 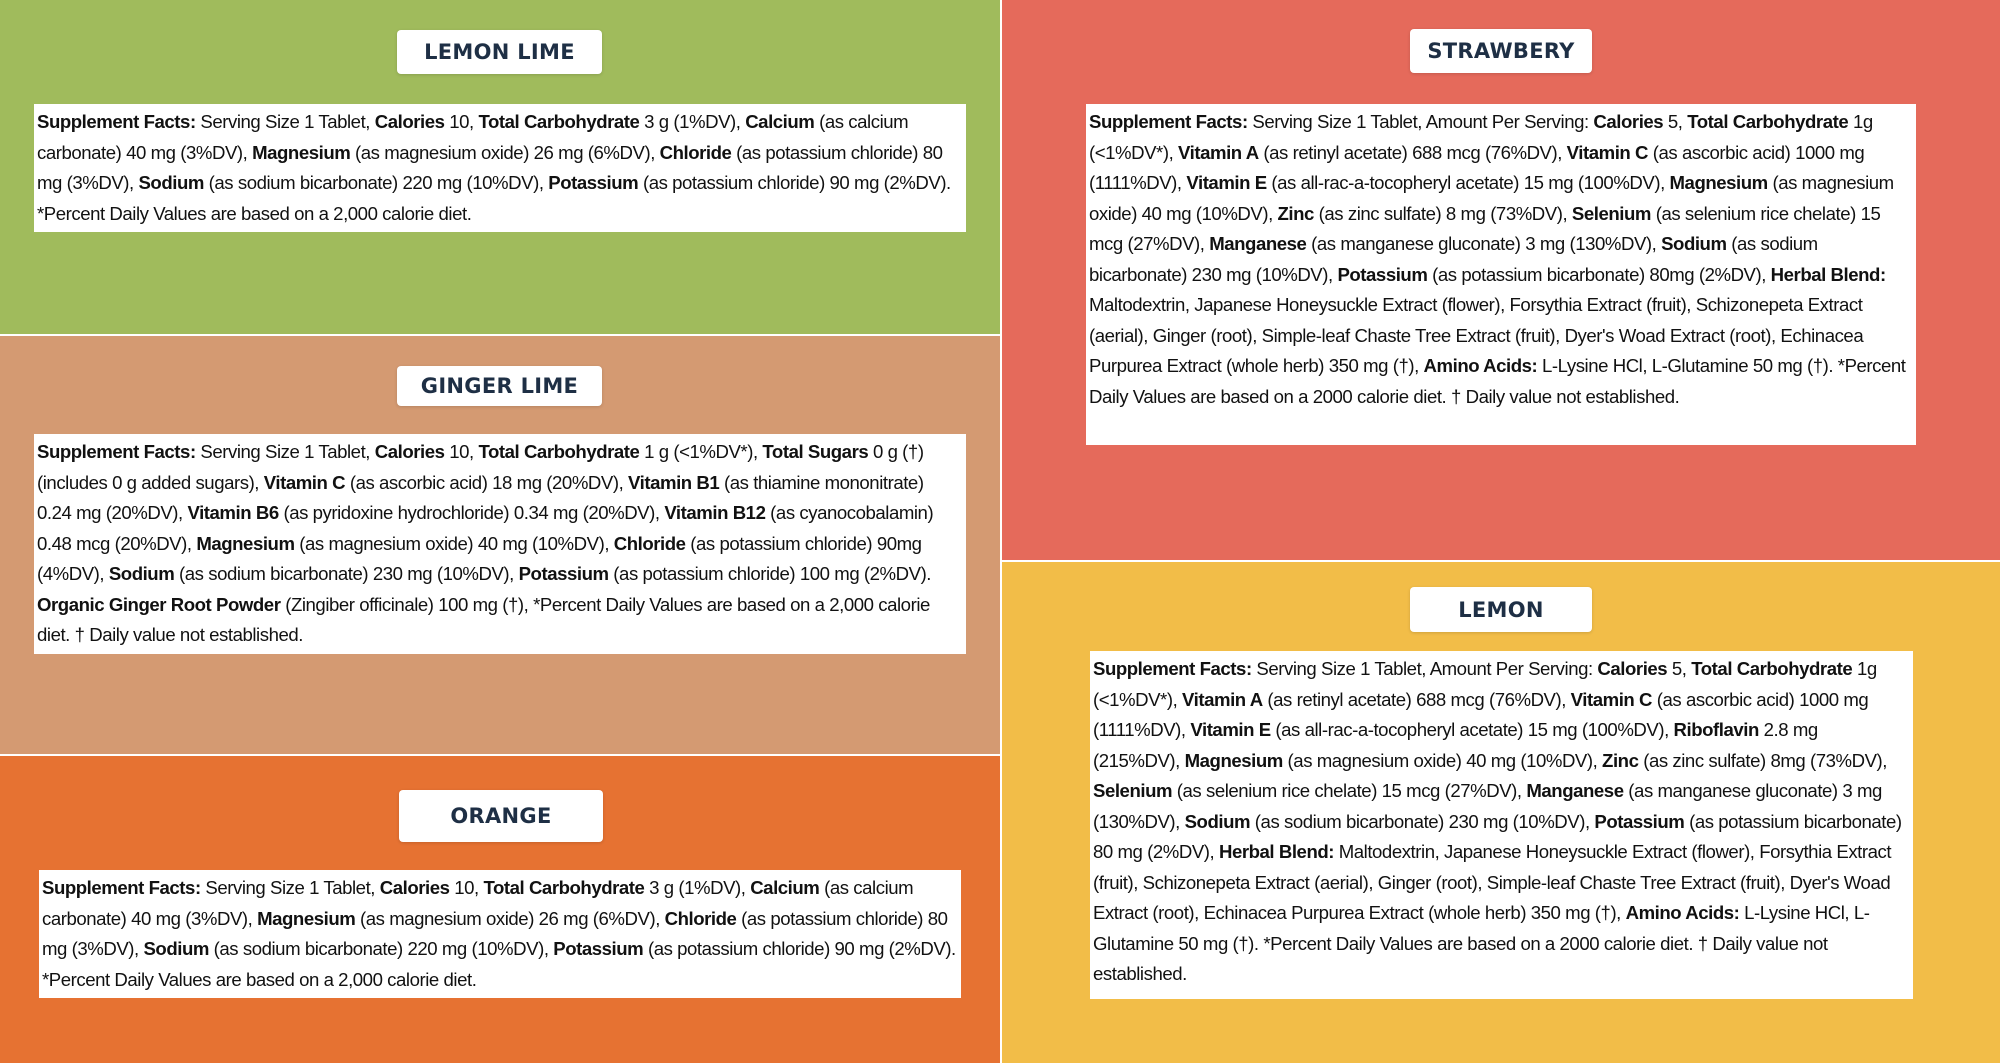 I want to click on nutrient-detail: 1 g (<1%DV*),, so click(x=701, y=451).